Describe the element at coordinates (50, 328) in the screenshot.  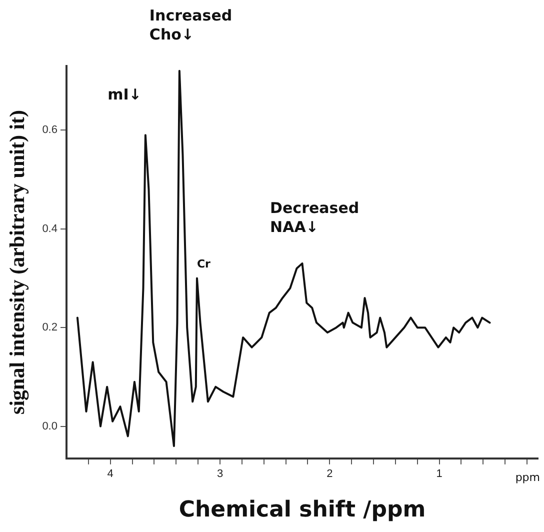
I see `y-tick-label: 0.2` at that location.